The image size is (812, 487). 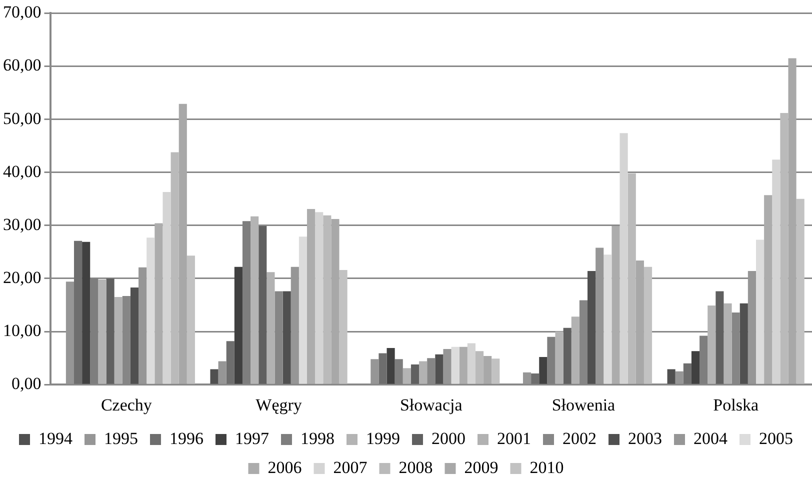 What do you see at coordinates (187, 438) in the screenshot?
I see `legend-label: 1996` at bounding box center [187, 438].